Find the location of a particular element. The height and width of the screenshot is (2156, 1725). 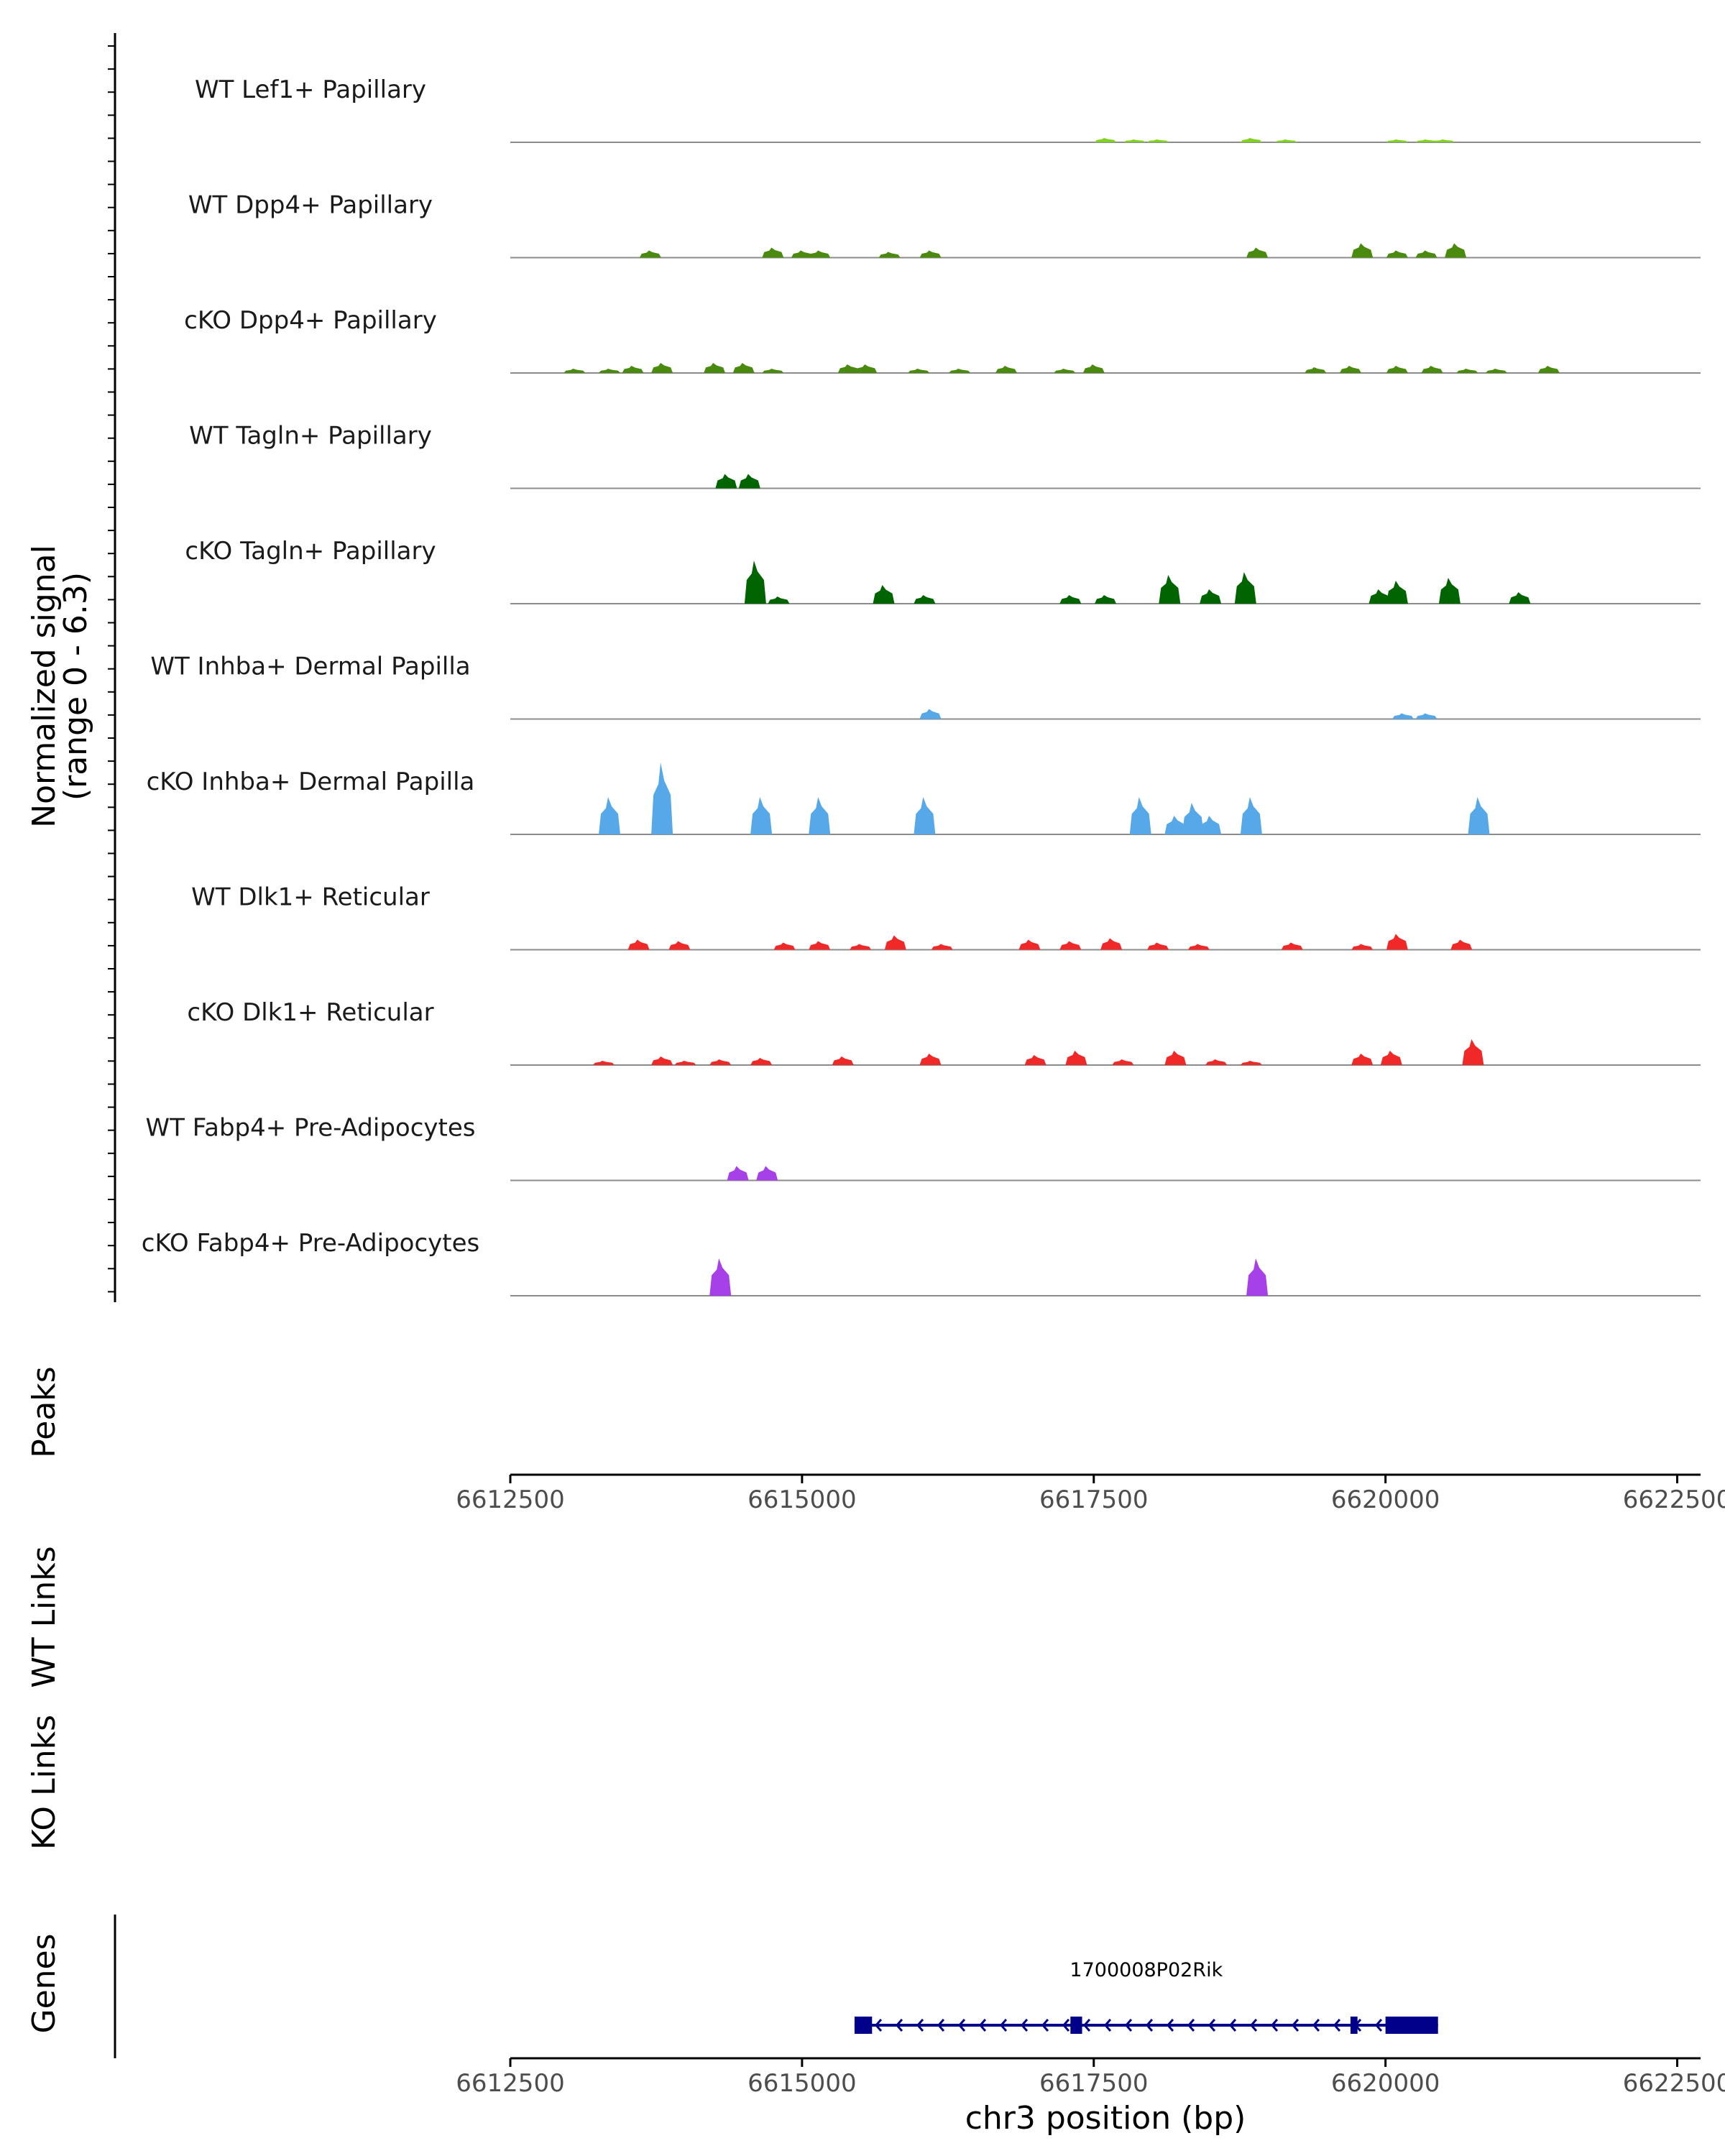

peaks-title: Peaks is located at coordinates (44, 1412).